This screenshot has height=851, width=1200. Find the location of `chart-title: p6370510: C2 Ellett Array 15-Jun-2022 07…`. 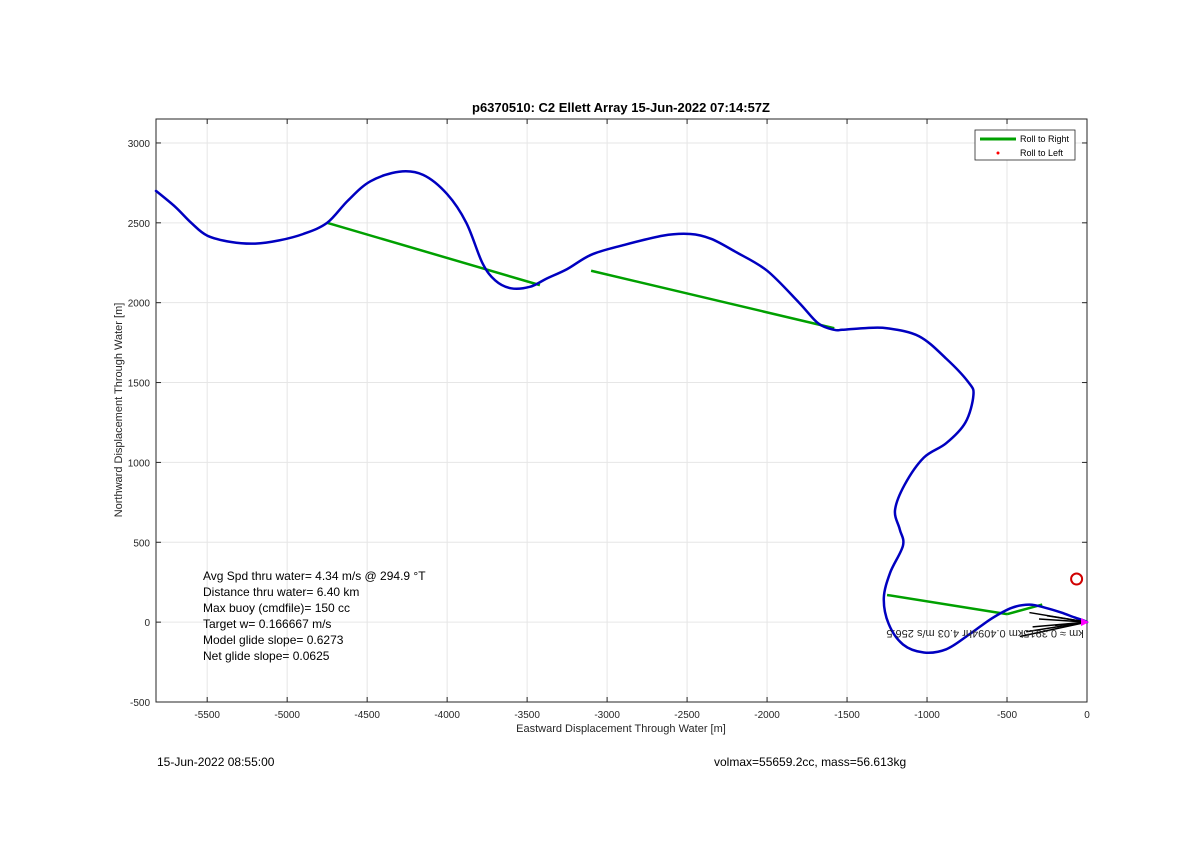

chart-title: p6370510: C2 Ellett Array 15-Jun-2022 07… is located at coordinates (621, 107).